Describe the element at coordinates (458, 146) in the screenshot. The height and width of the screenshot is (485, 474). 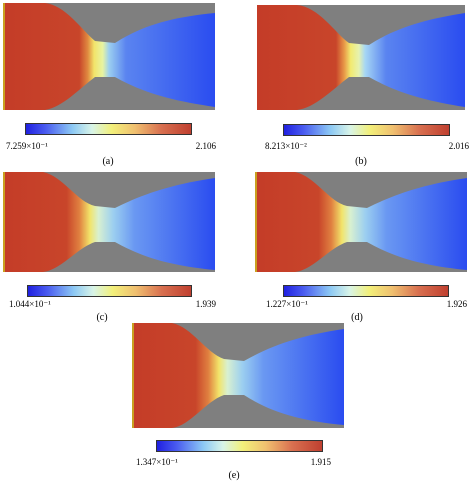
I see `colorbar-max-label-b: 2.016` at that location.